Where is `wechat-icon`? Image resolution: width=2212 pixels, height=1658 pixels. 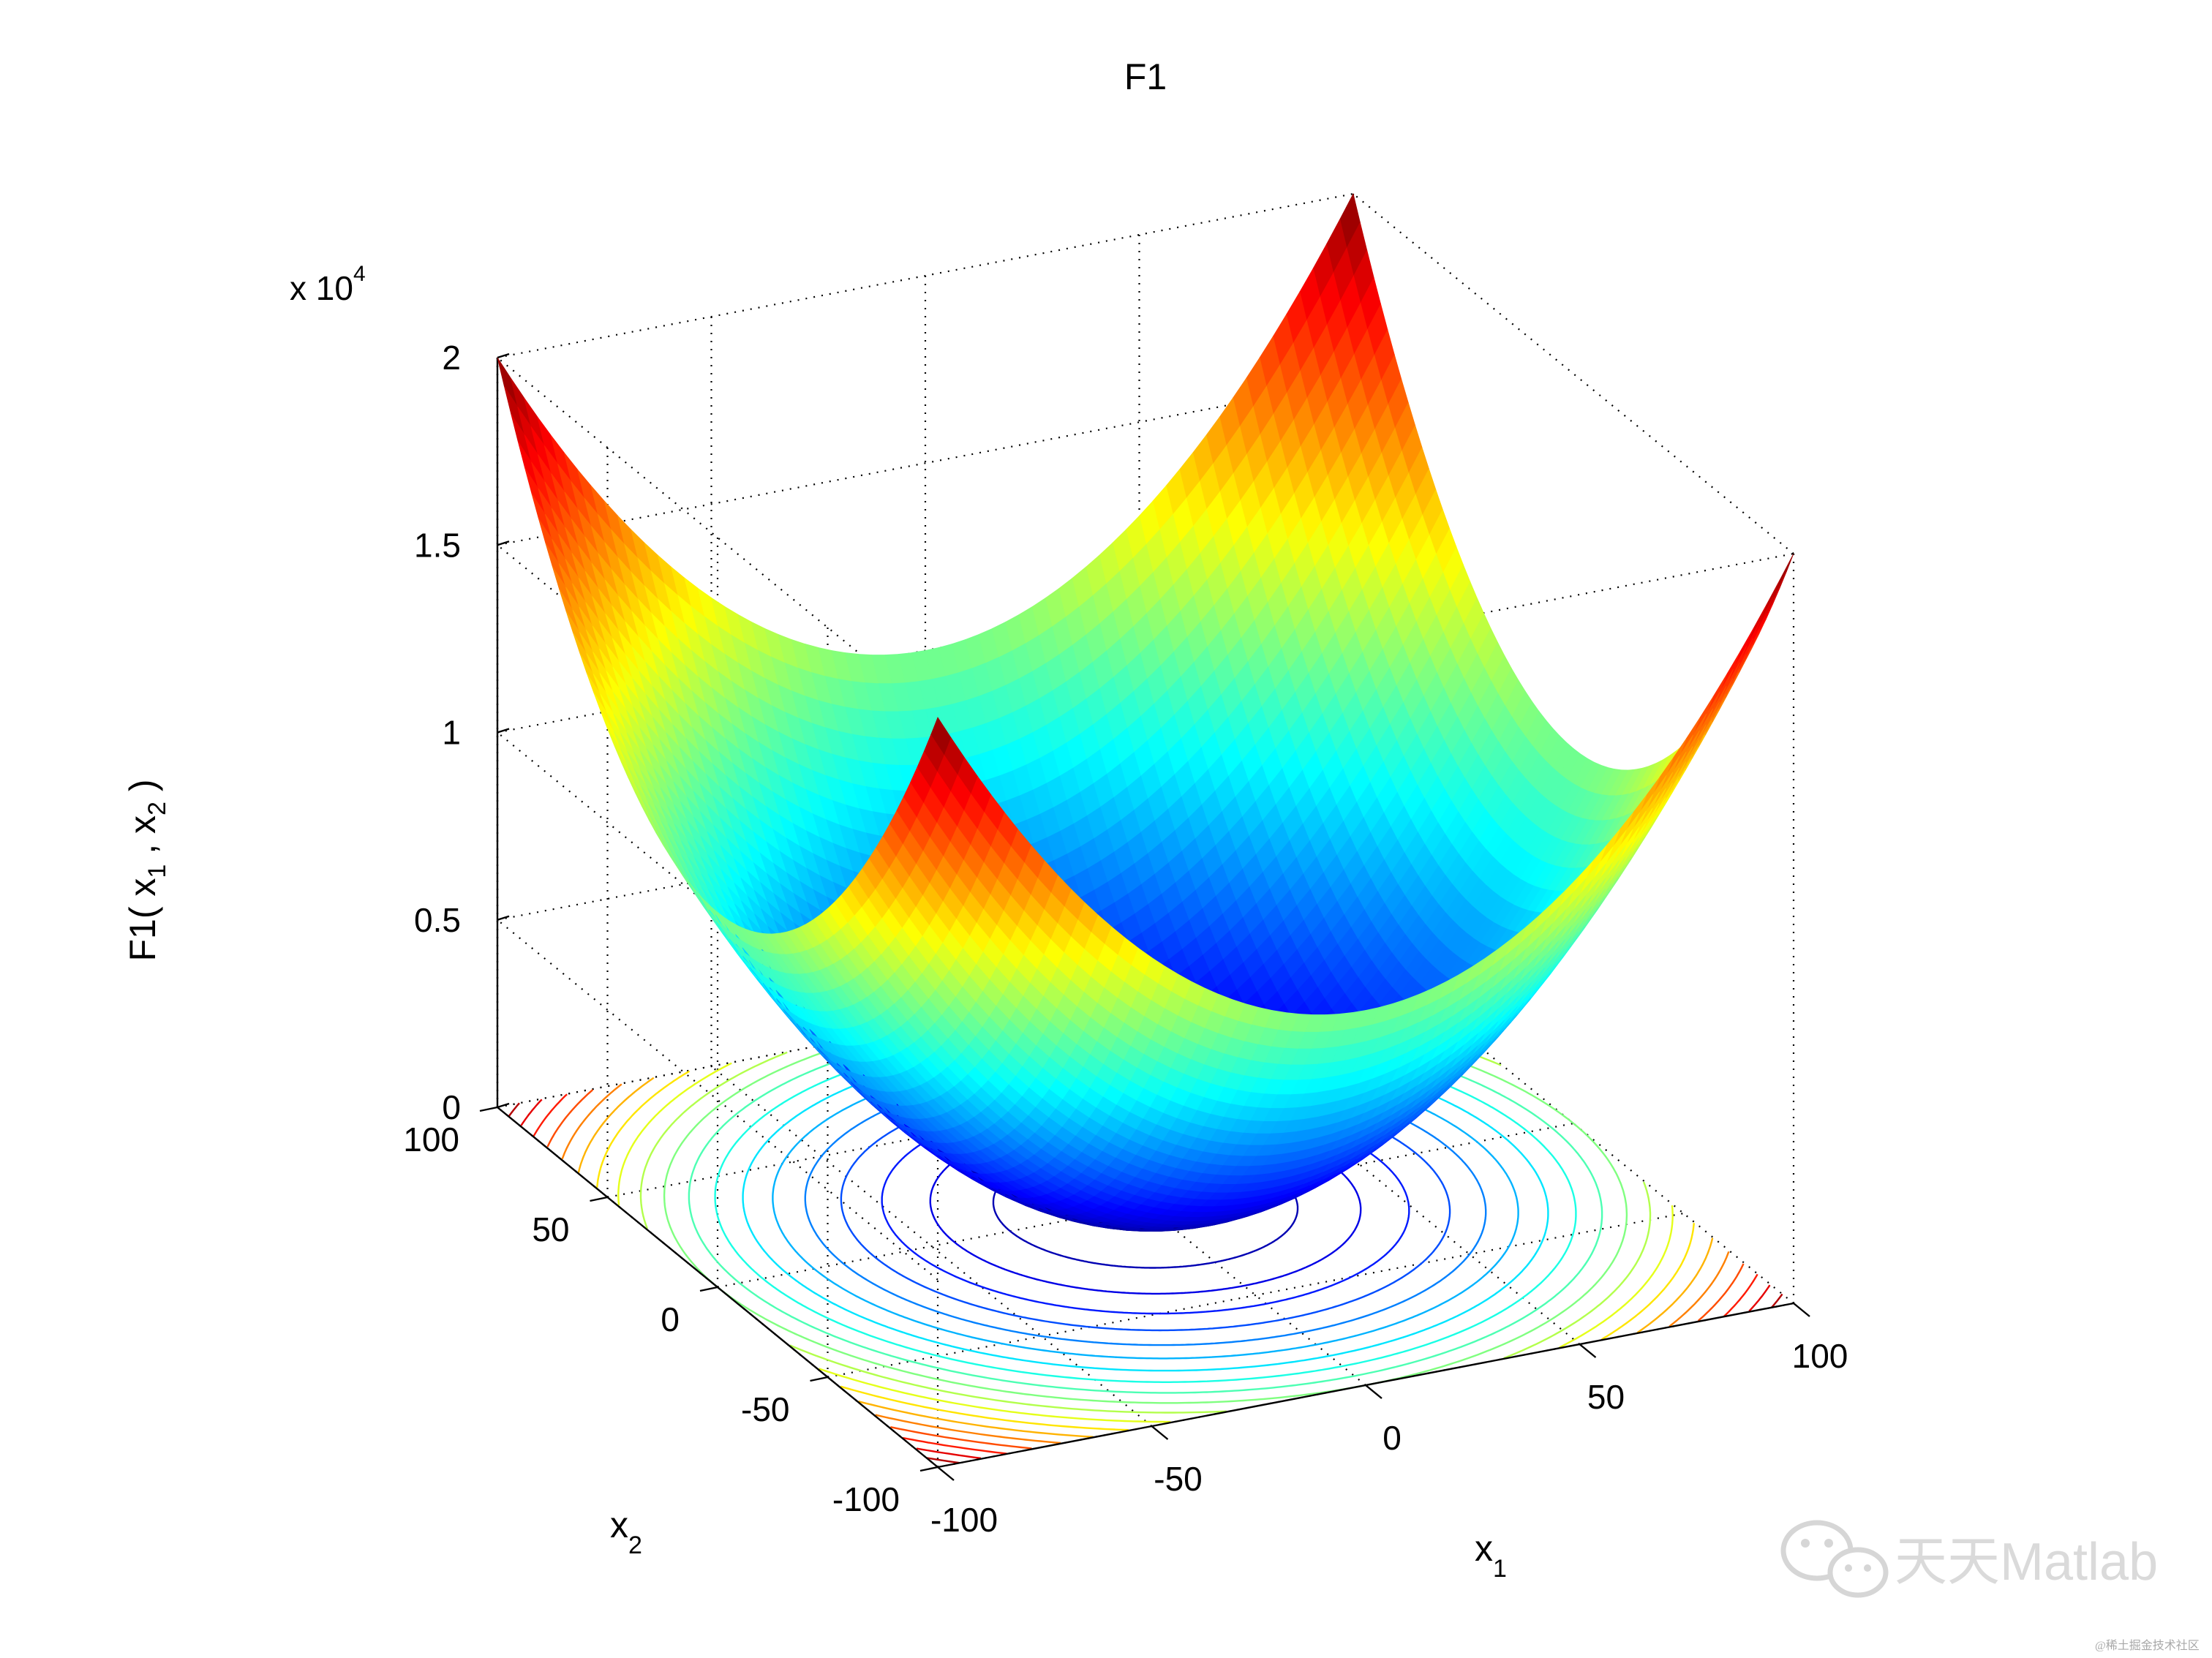 wechat-icon is located at coordinates (1835, 1559).